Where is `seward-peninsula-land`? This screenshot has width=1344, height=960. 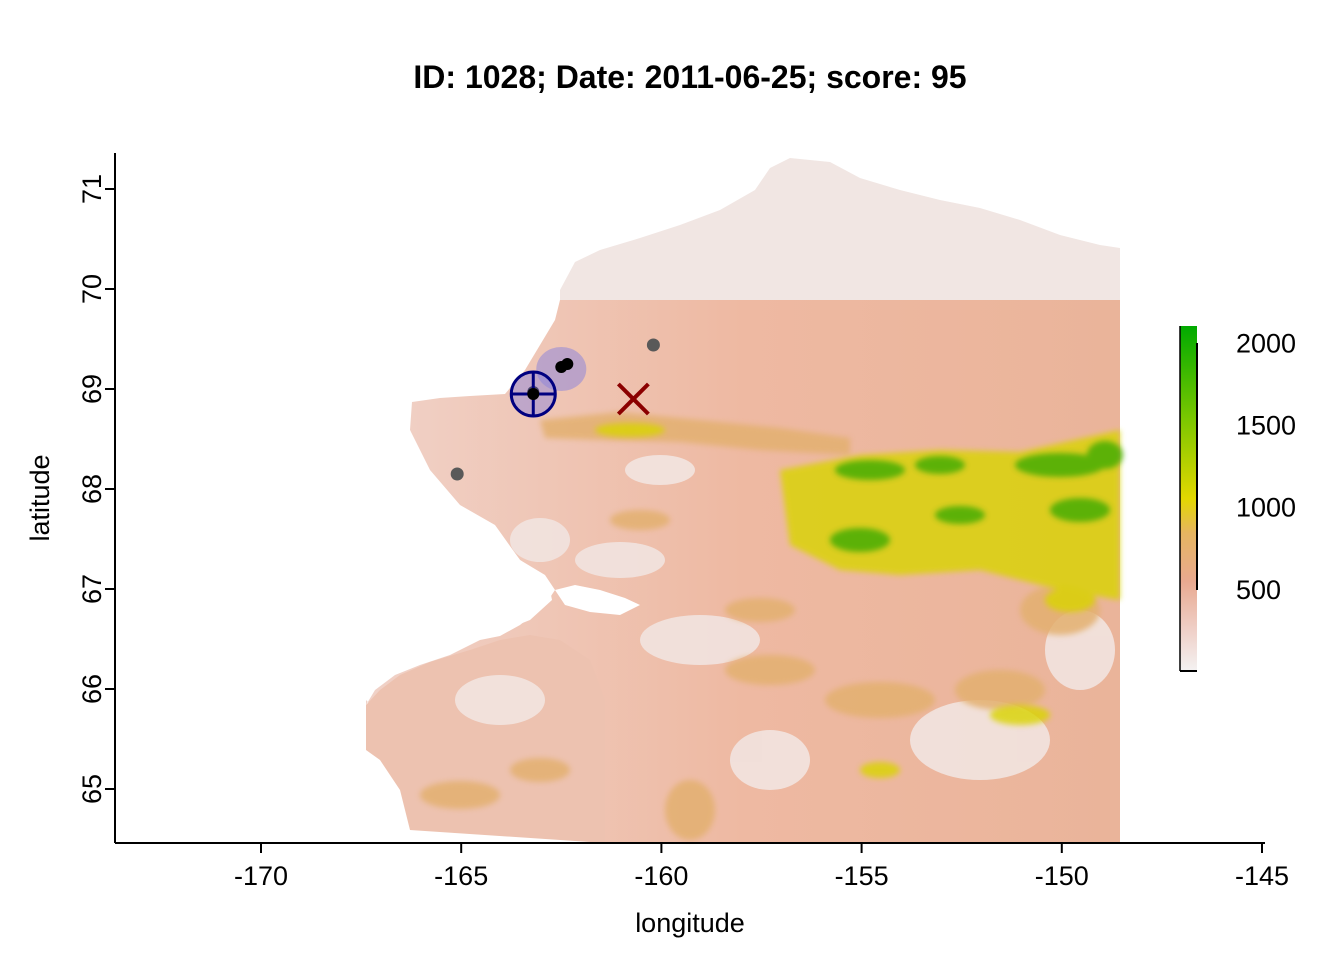
seward-peninsula-land is located at coordinates (485, 739).